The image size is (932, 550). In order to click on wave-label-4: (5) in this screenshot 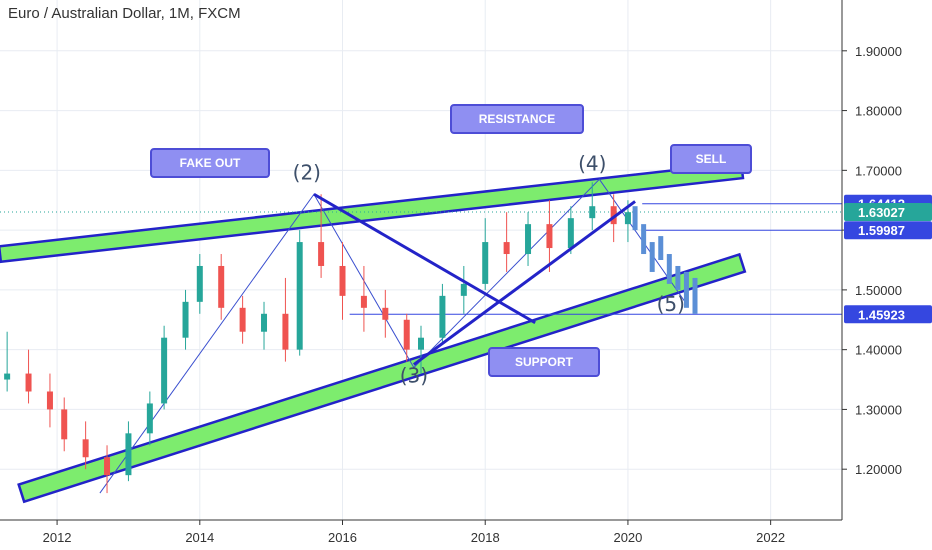, I will do `click(671, 304)`.